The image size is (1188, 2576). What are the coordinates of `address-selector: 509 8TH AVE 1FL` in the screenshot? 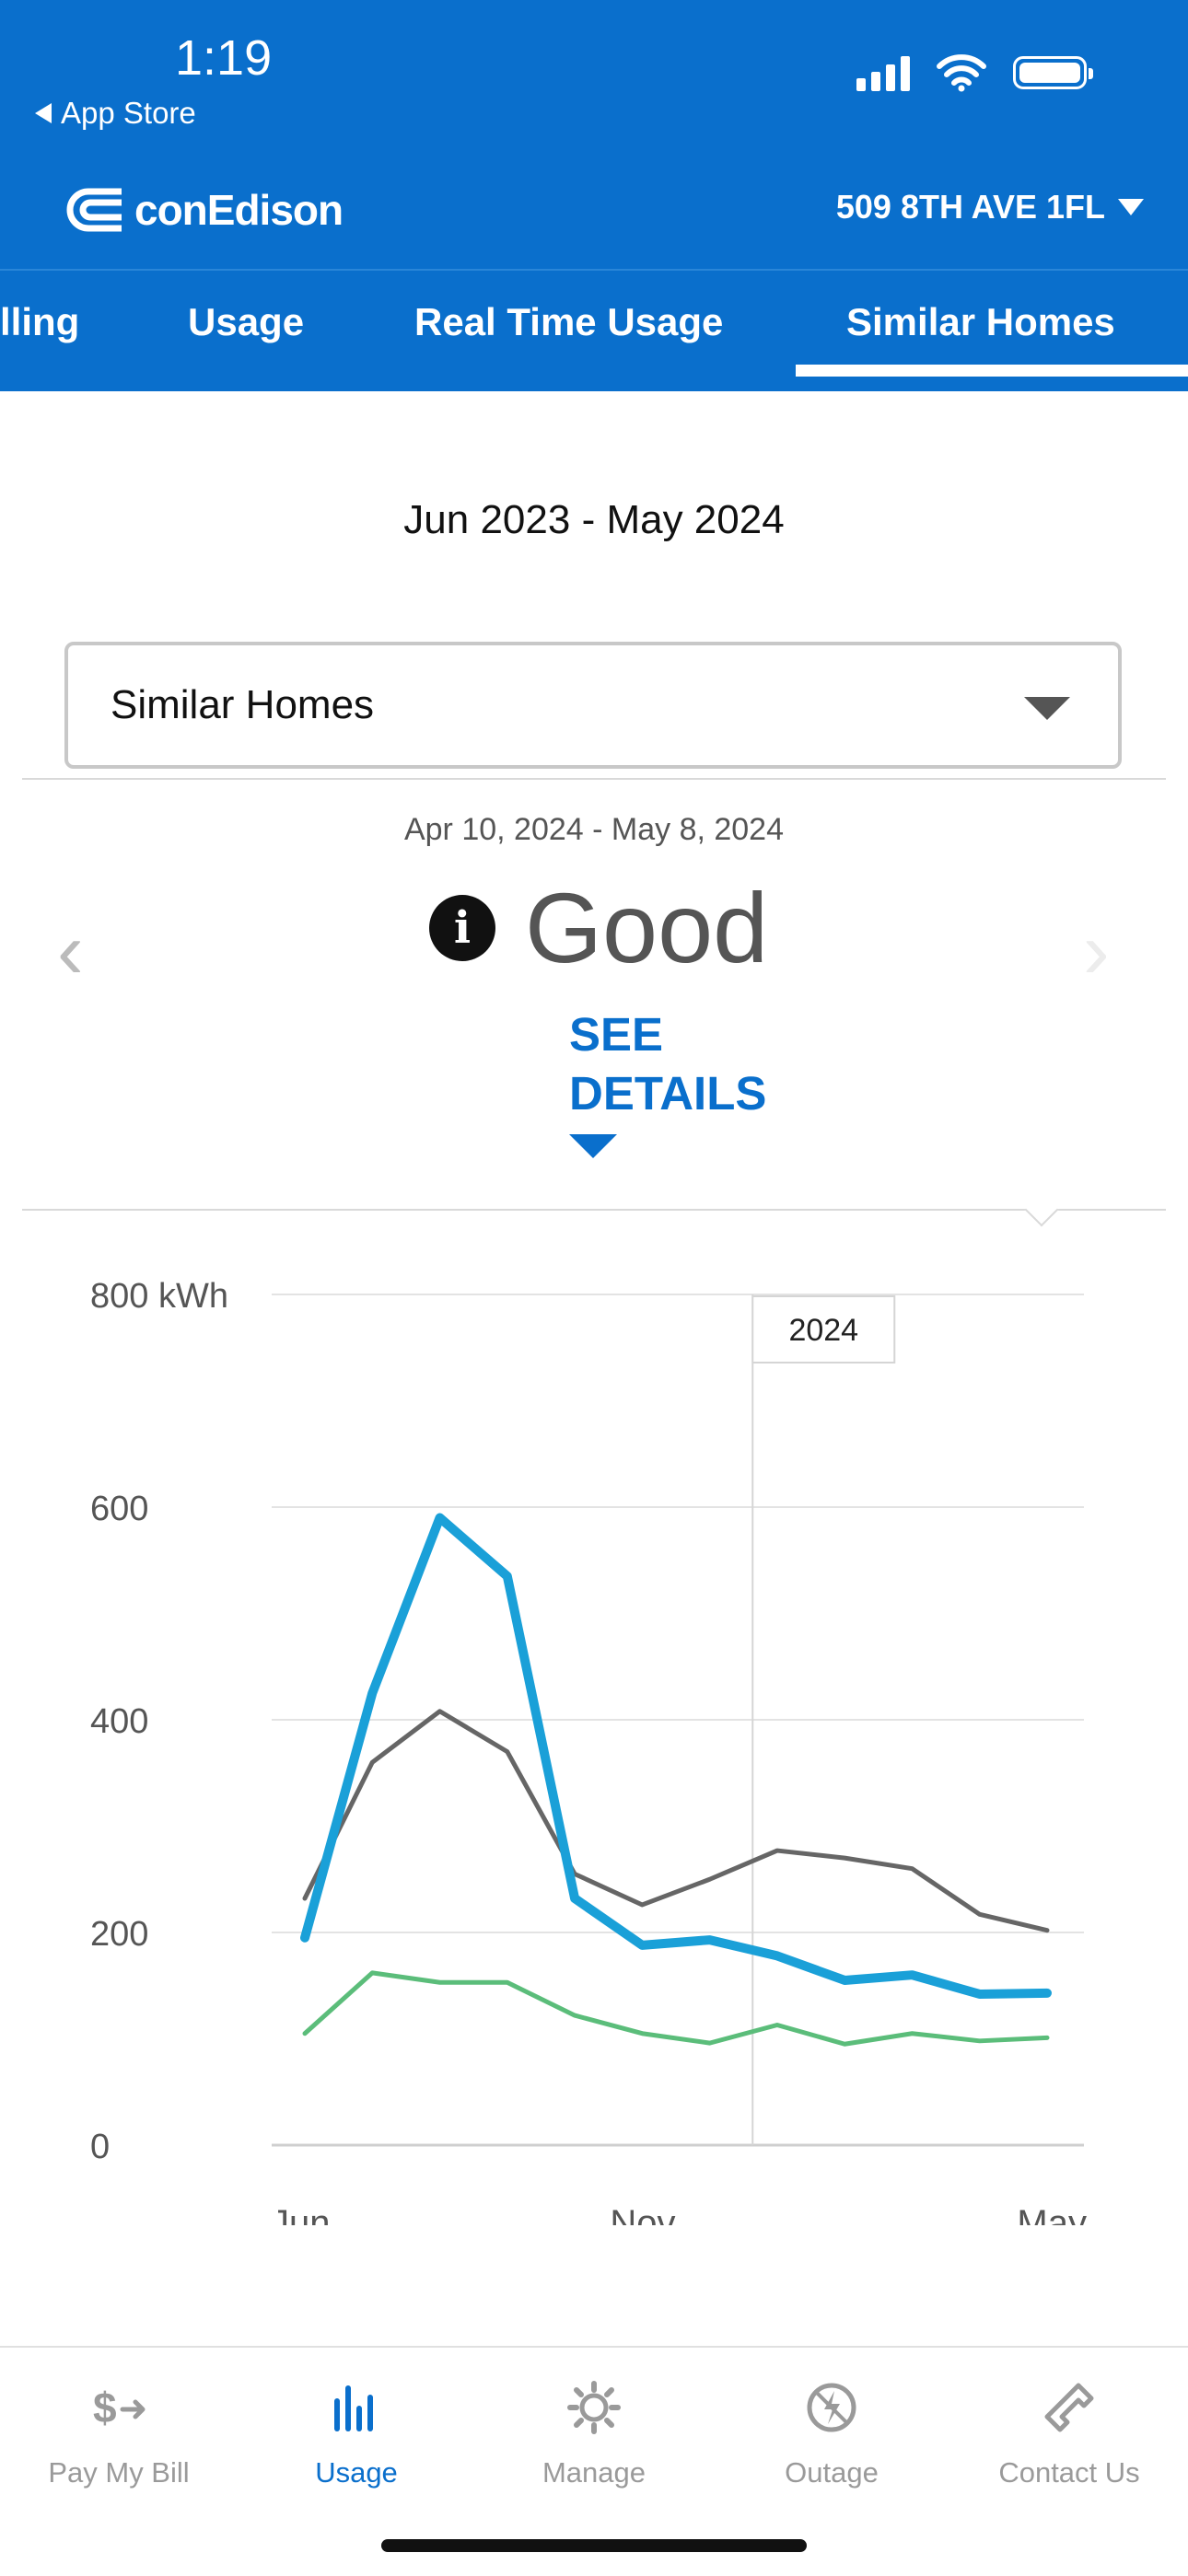 It's located at (990, 207).